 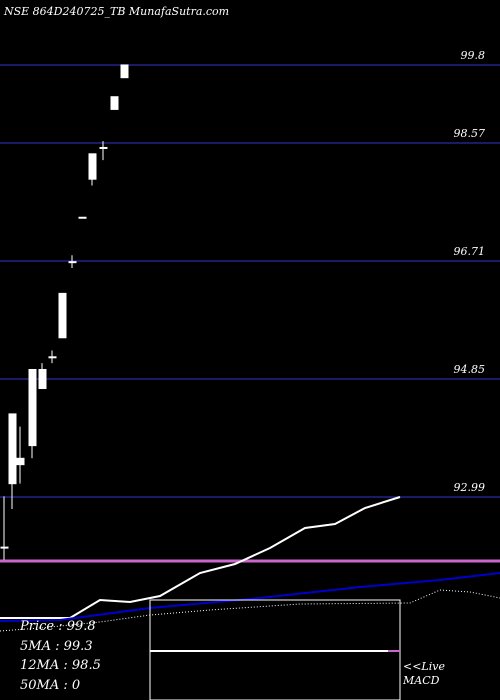 What do you see at coordinates (60, 665) in the screenshot?
I see `info-12ma: 12MA : 98.5` at bounding box center [60, 665].